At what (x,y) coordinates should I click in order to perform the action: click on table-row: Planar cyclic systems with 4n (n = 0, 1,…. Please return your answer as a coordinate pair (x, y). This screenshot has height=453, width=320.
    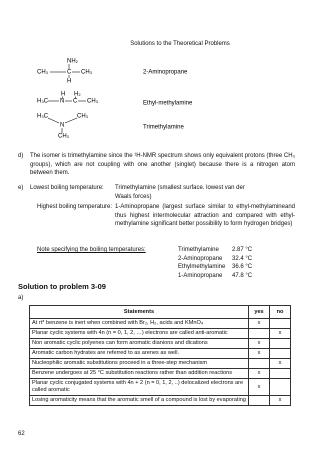
    Looking at the image, I should click on (160, 333).